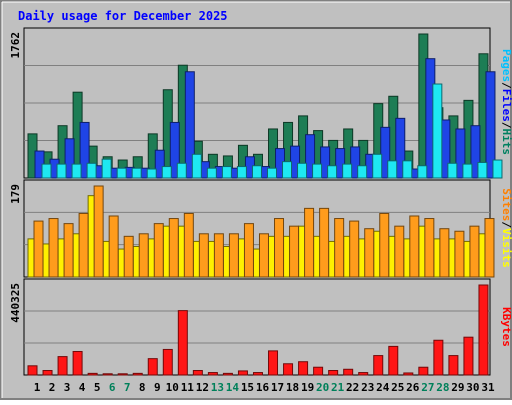 The width and height of the screenshot is (512, 405). I want to click on x-tick-label-26: 26, so click(413, 387).